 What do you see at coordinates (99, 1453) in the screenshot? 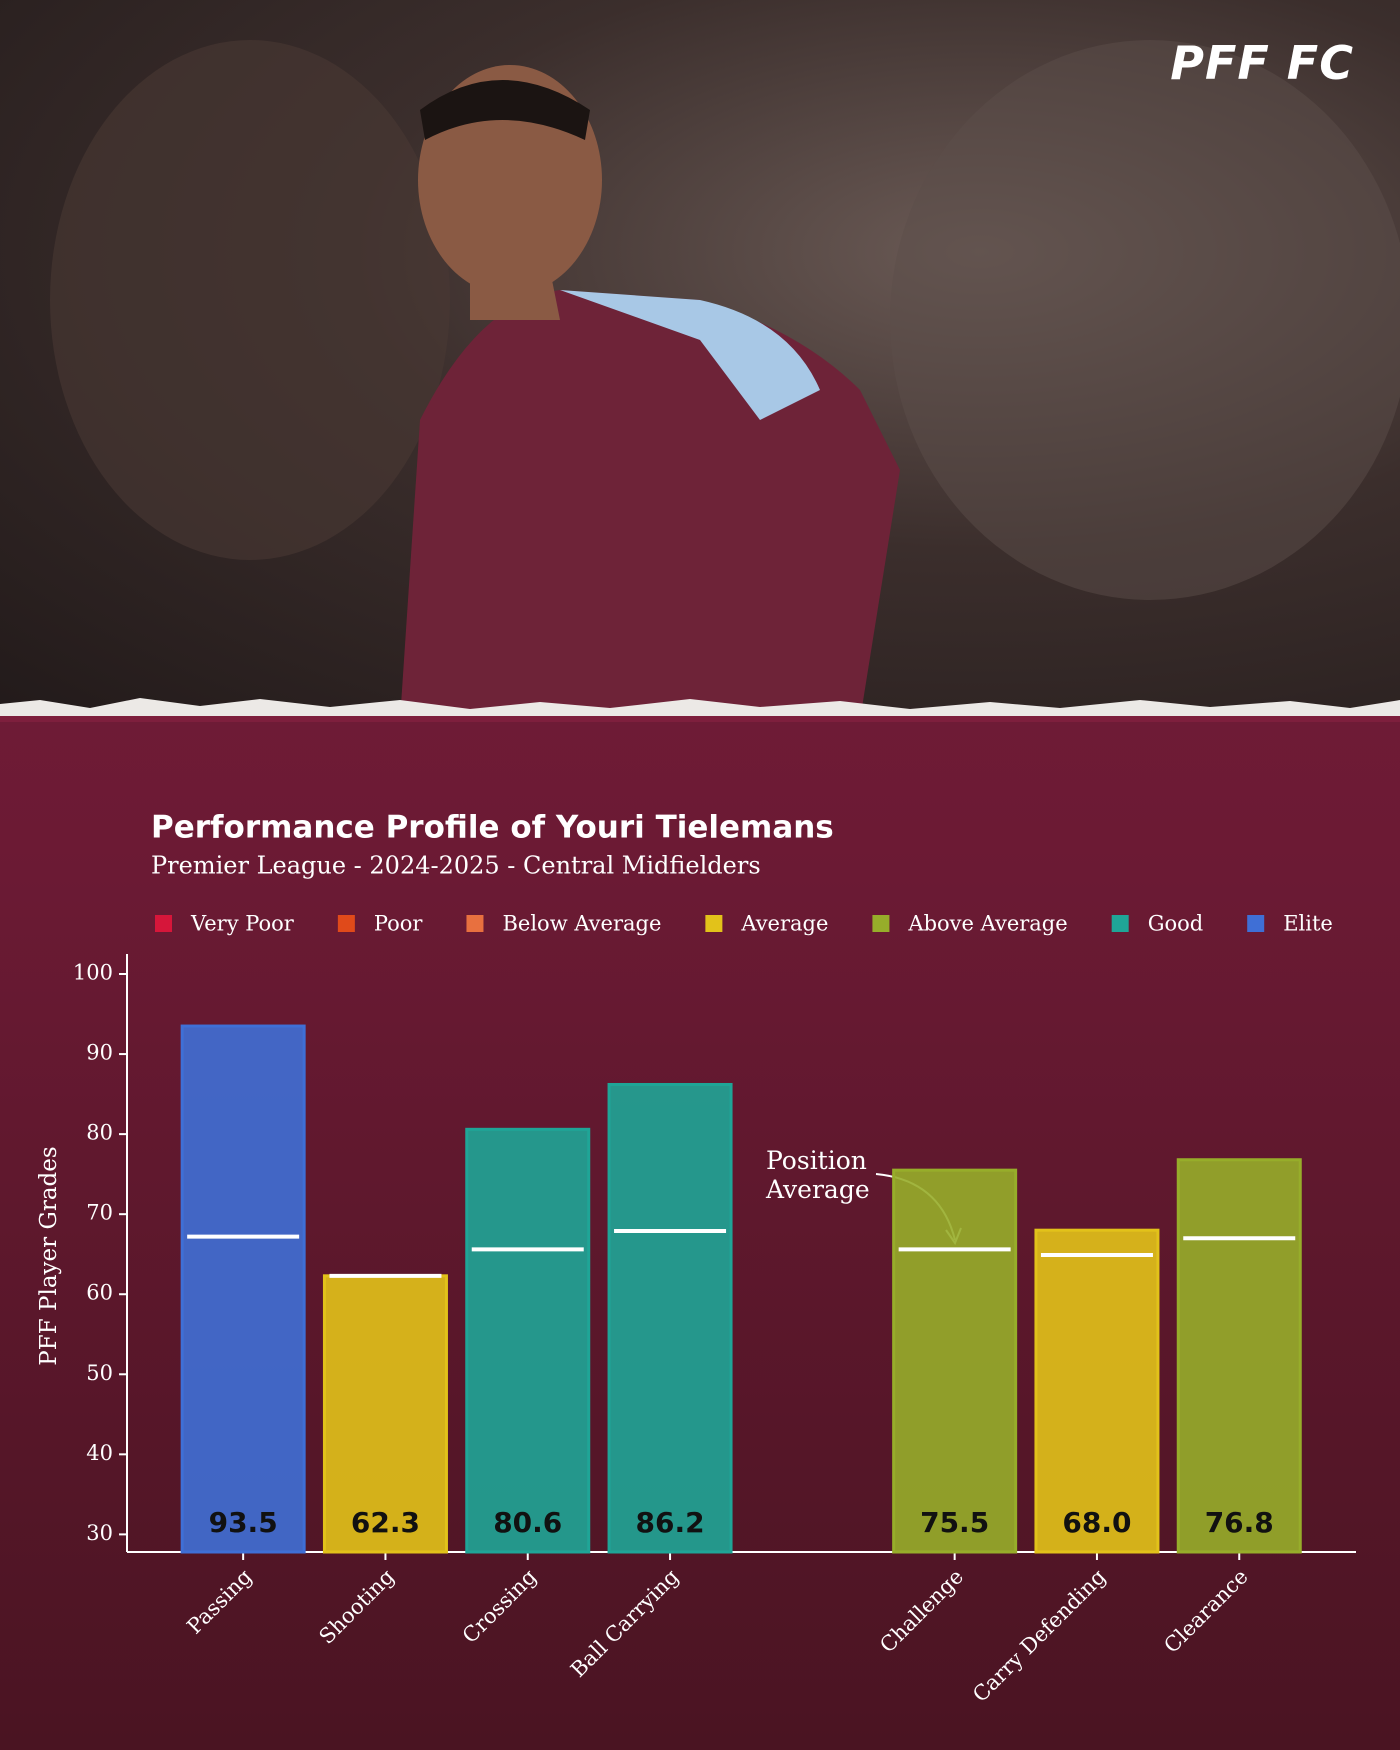
I see `y-tick-label: 40` at bounding box center [99, 1453].